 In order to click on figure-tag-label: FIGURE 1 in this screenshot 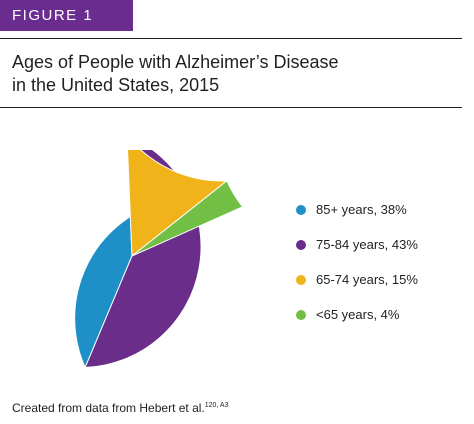, I will do `click(53, 15)`.